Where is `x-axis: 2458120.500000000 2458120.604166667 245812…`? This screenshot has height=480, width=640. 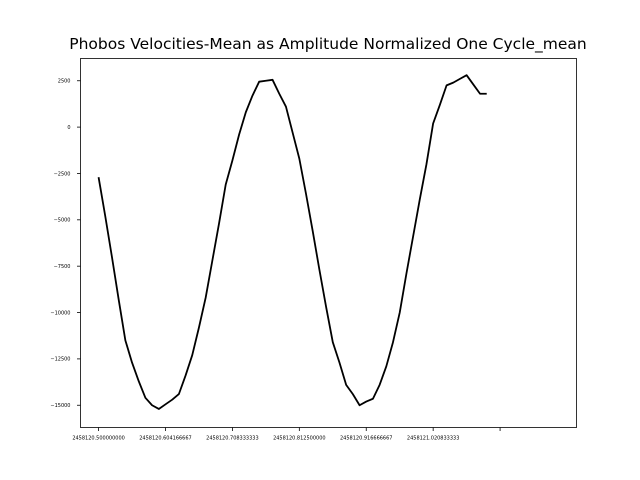
x-axis: 2458120.500000000 2458120.604166667 245812… is located at coordinates (286, 434).